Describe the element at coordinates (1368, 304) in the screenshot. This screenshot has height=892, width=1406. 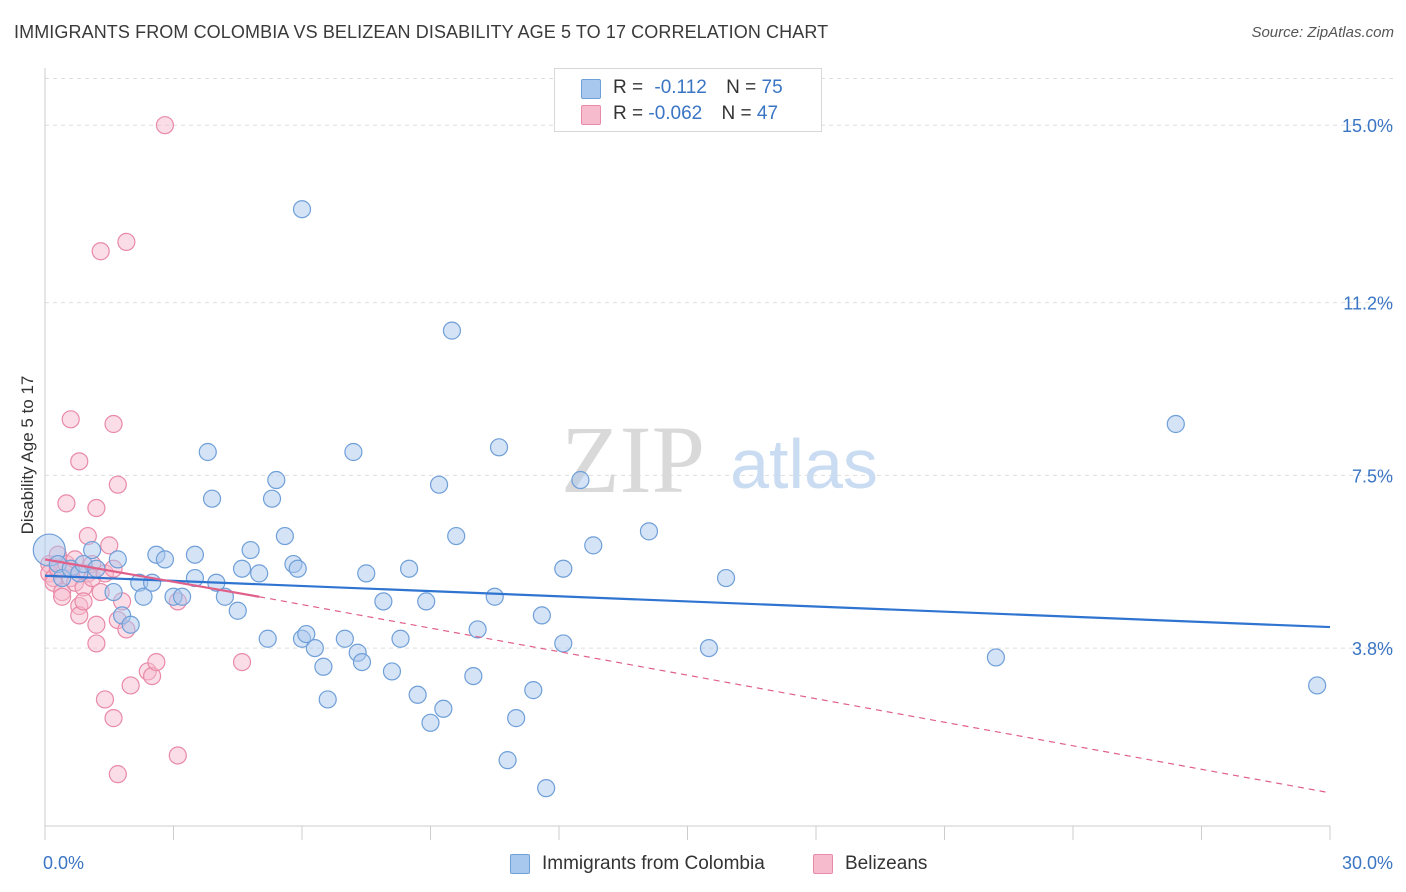
I see `y-tick-label: 11.2%` at that location.